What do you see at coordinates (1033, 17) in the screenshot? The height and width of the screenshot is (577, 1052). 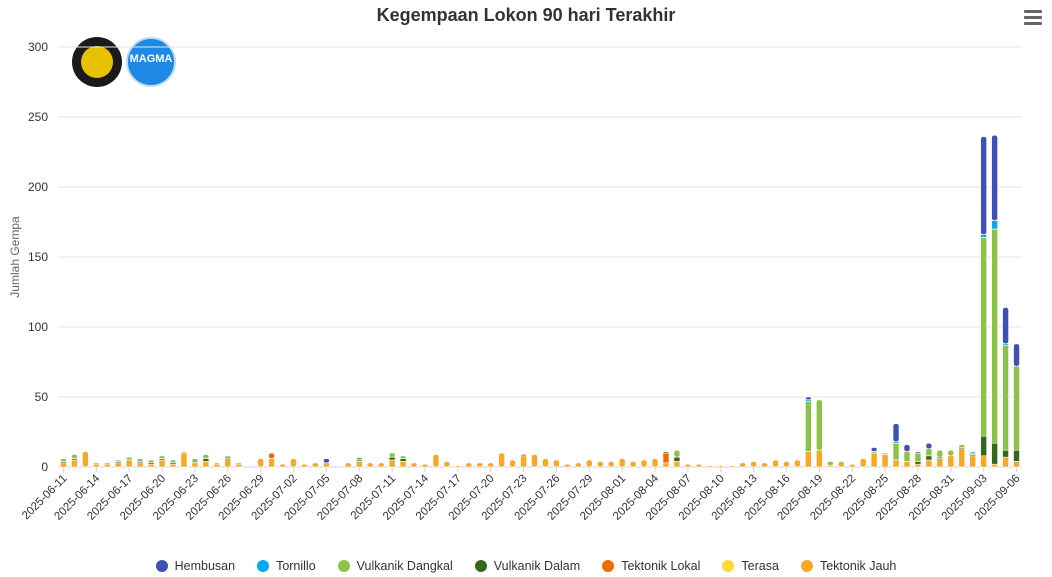 I see `hamburger-menu-icon` at bounding box center [1033, 17].